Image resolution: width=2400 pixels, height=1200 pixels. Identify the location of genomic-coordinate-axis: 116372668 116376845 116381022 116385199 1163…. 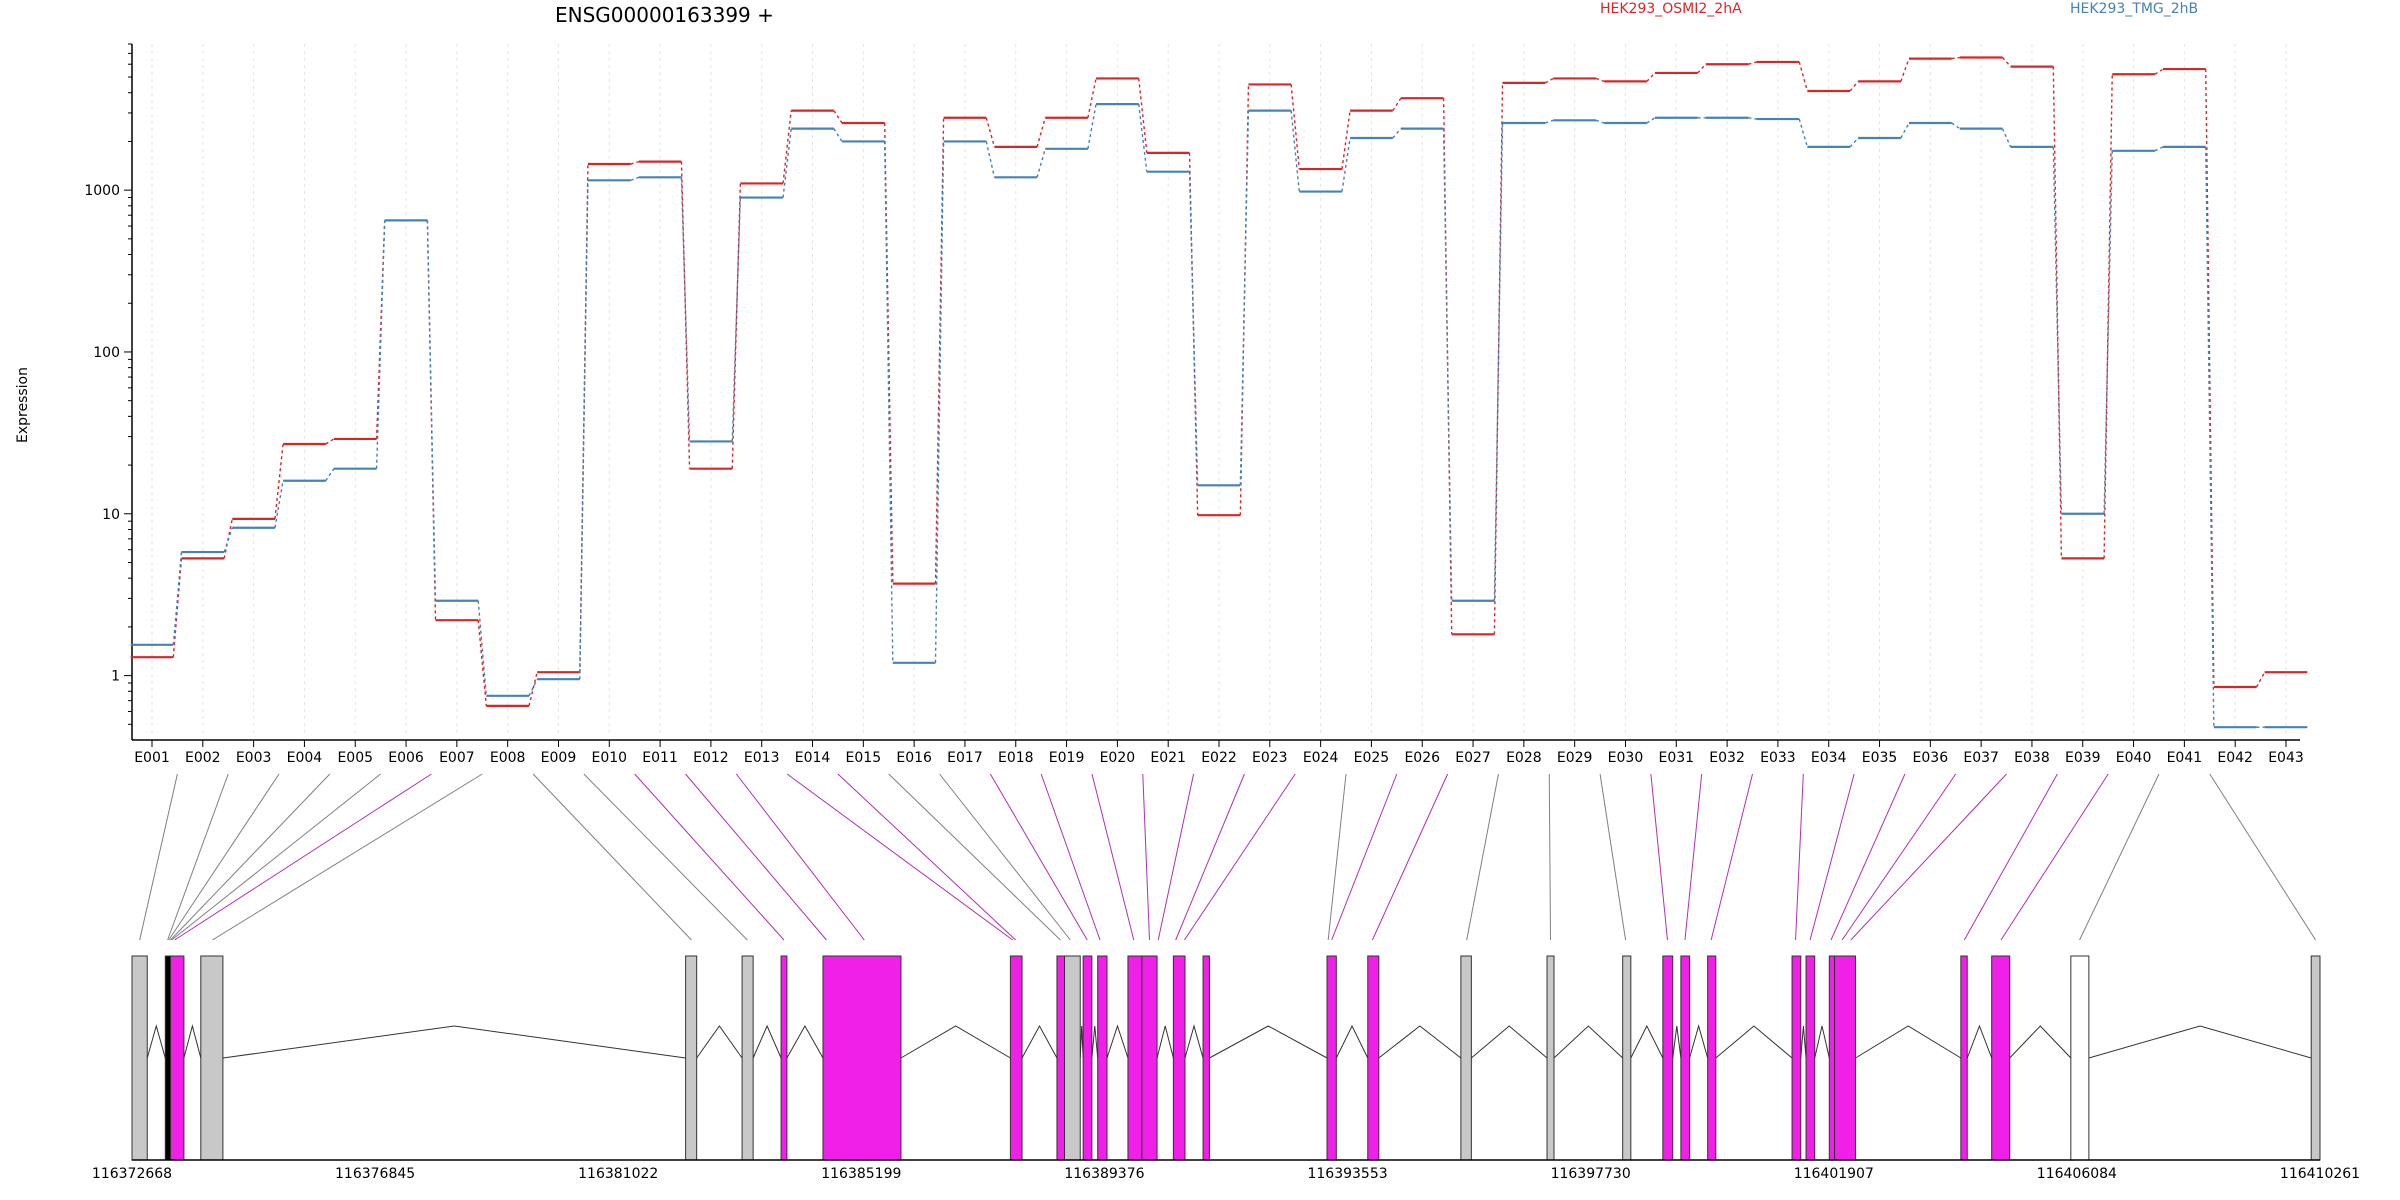
(1226, 1170).